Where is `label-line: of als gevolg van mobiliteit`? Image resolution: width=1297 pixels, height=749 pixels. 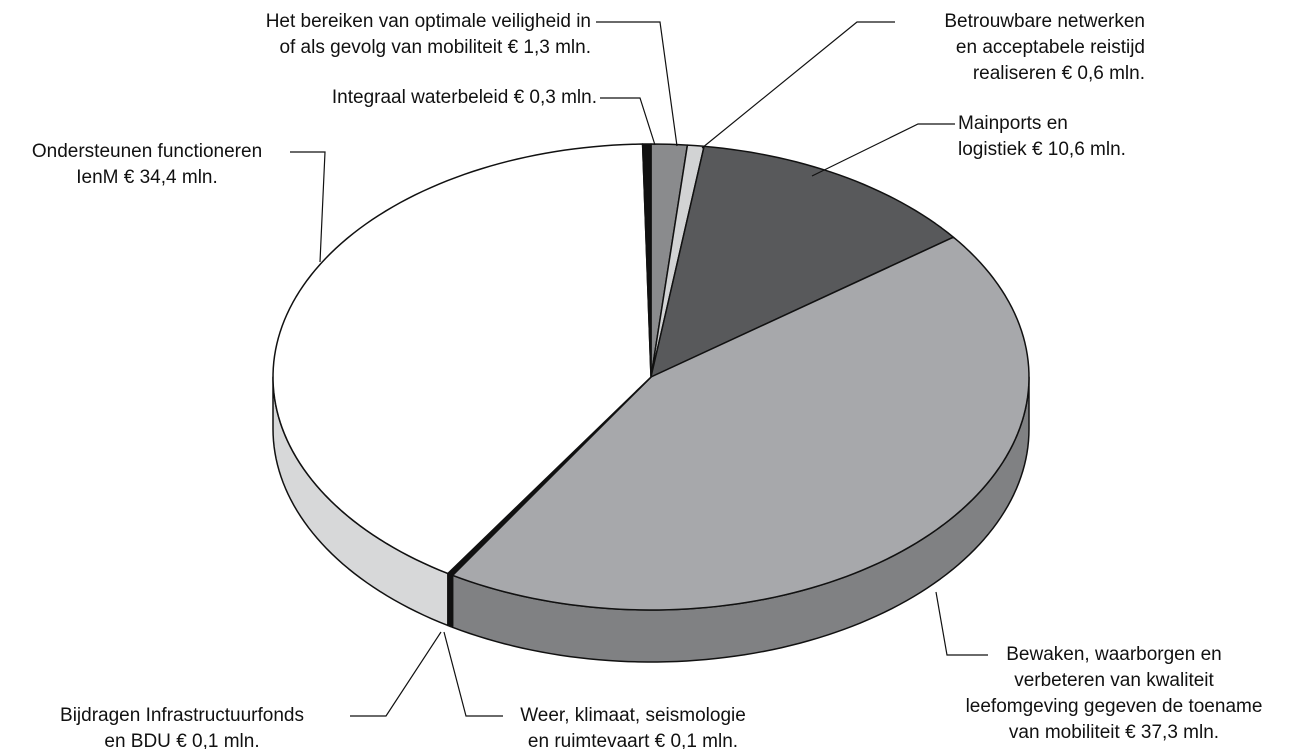
label-line: of als gevolg van mobiliteit is located at coordinates (391, 47).